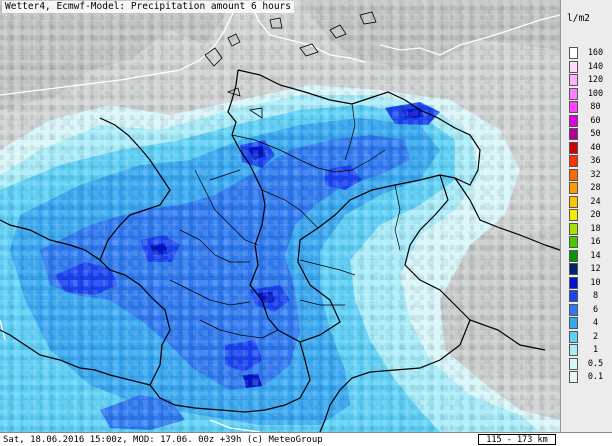  What do you see at coordinates (595, 255) in the screenshot?
I see `legend-label: 14` at bounding box center [595, 255].